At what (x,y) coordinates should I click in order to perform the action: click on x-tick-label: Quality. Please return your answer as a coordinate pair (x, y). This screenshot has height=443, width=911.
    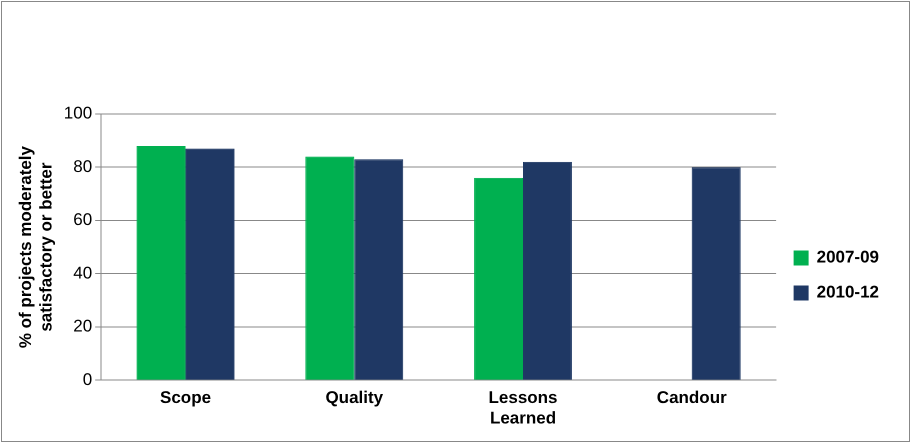
    Looking at the image, I should click on (354, 398).